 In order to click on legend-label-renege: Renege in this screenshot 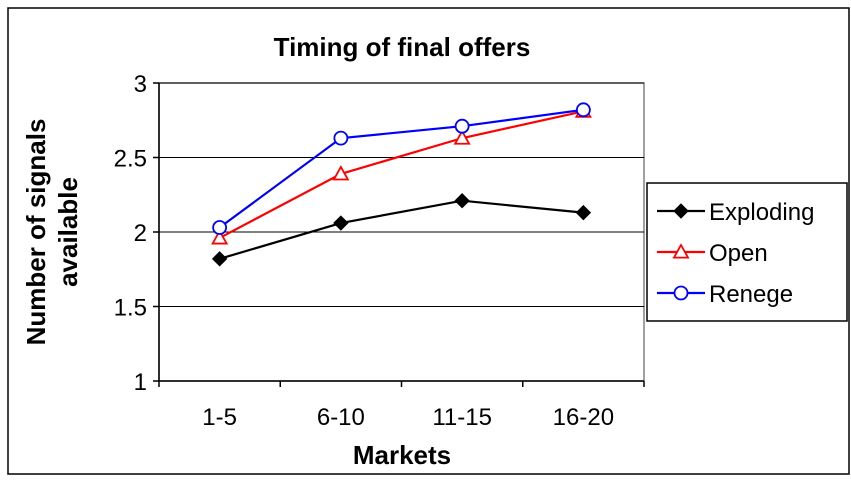, I will do `click(751, 294)`.